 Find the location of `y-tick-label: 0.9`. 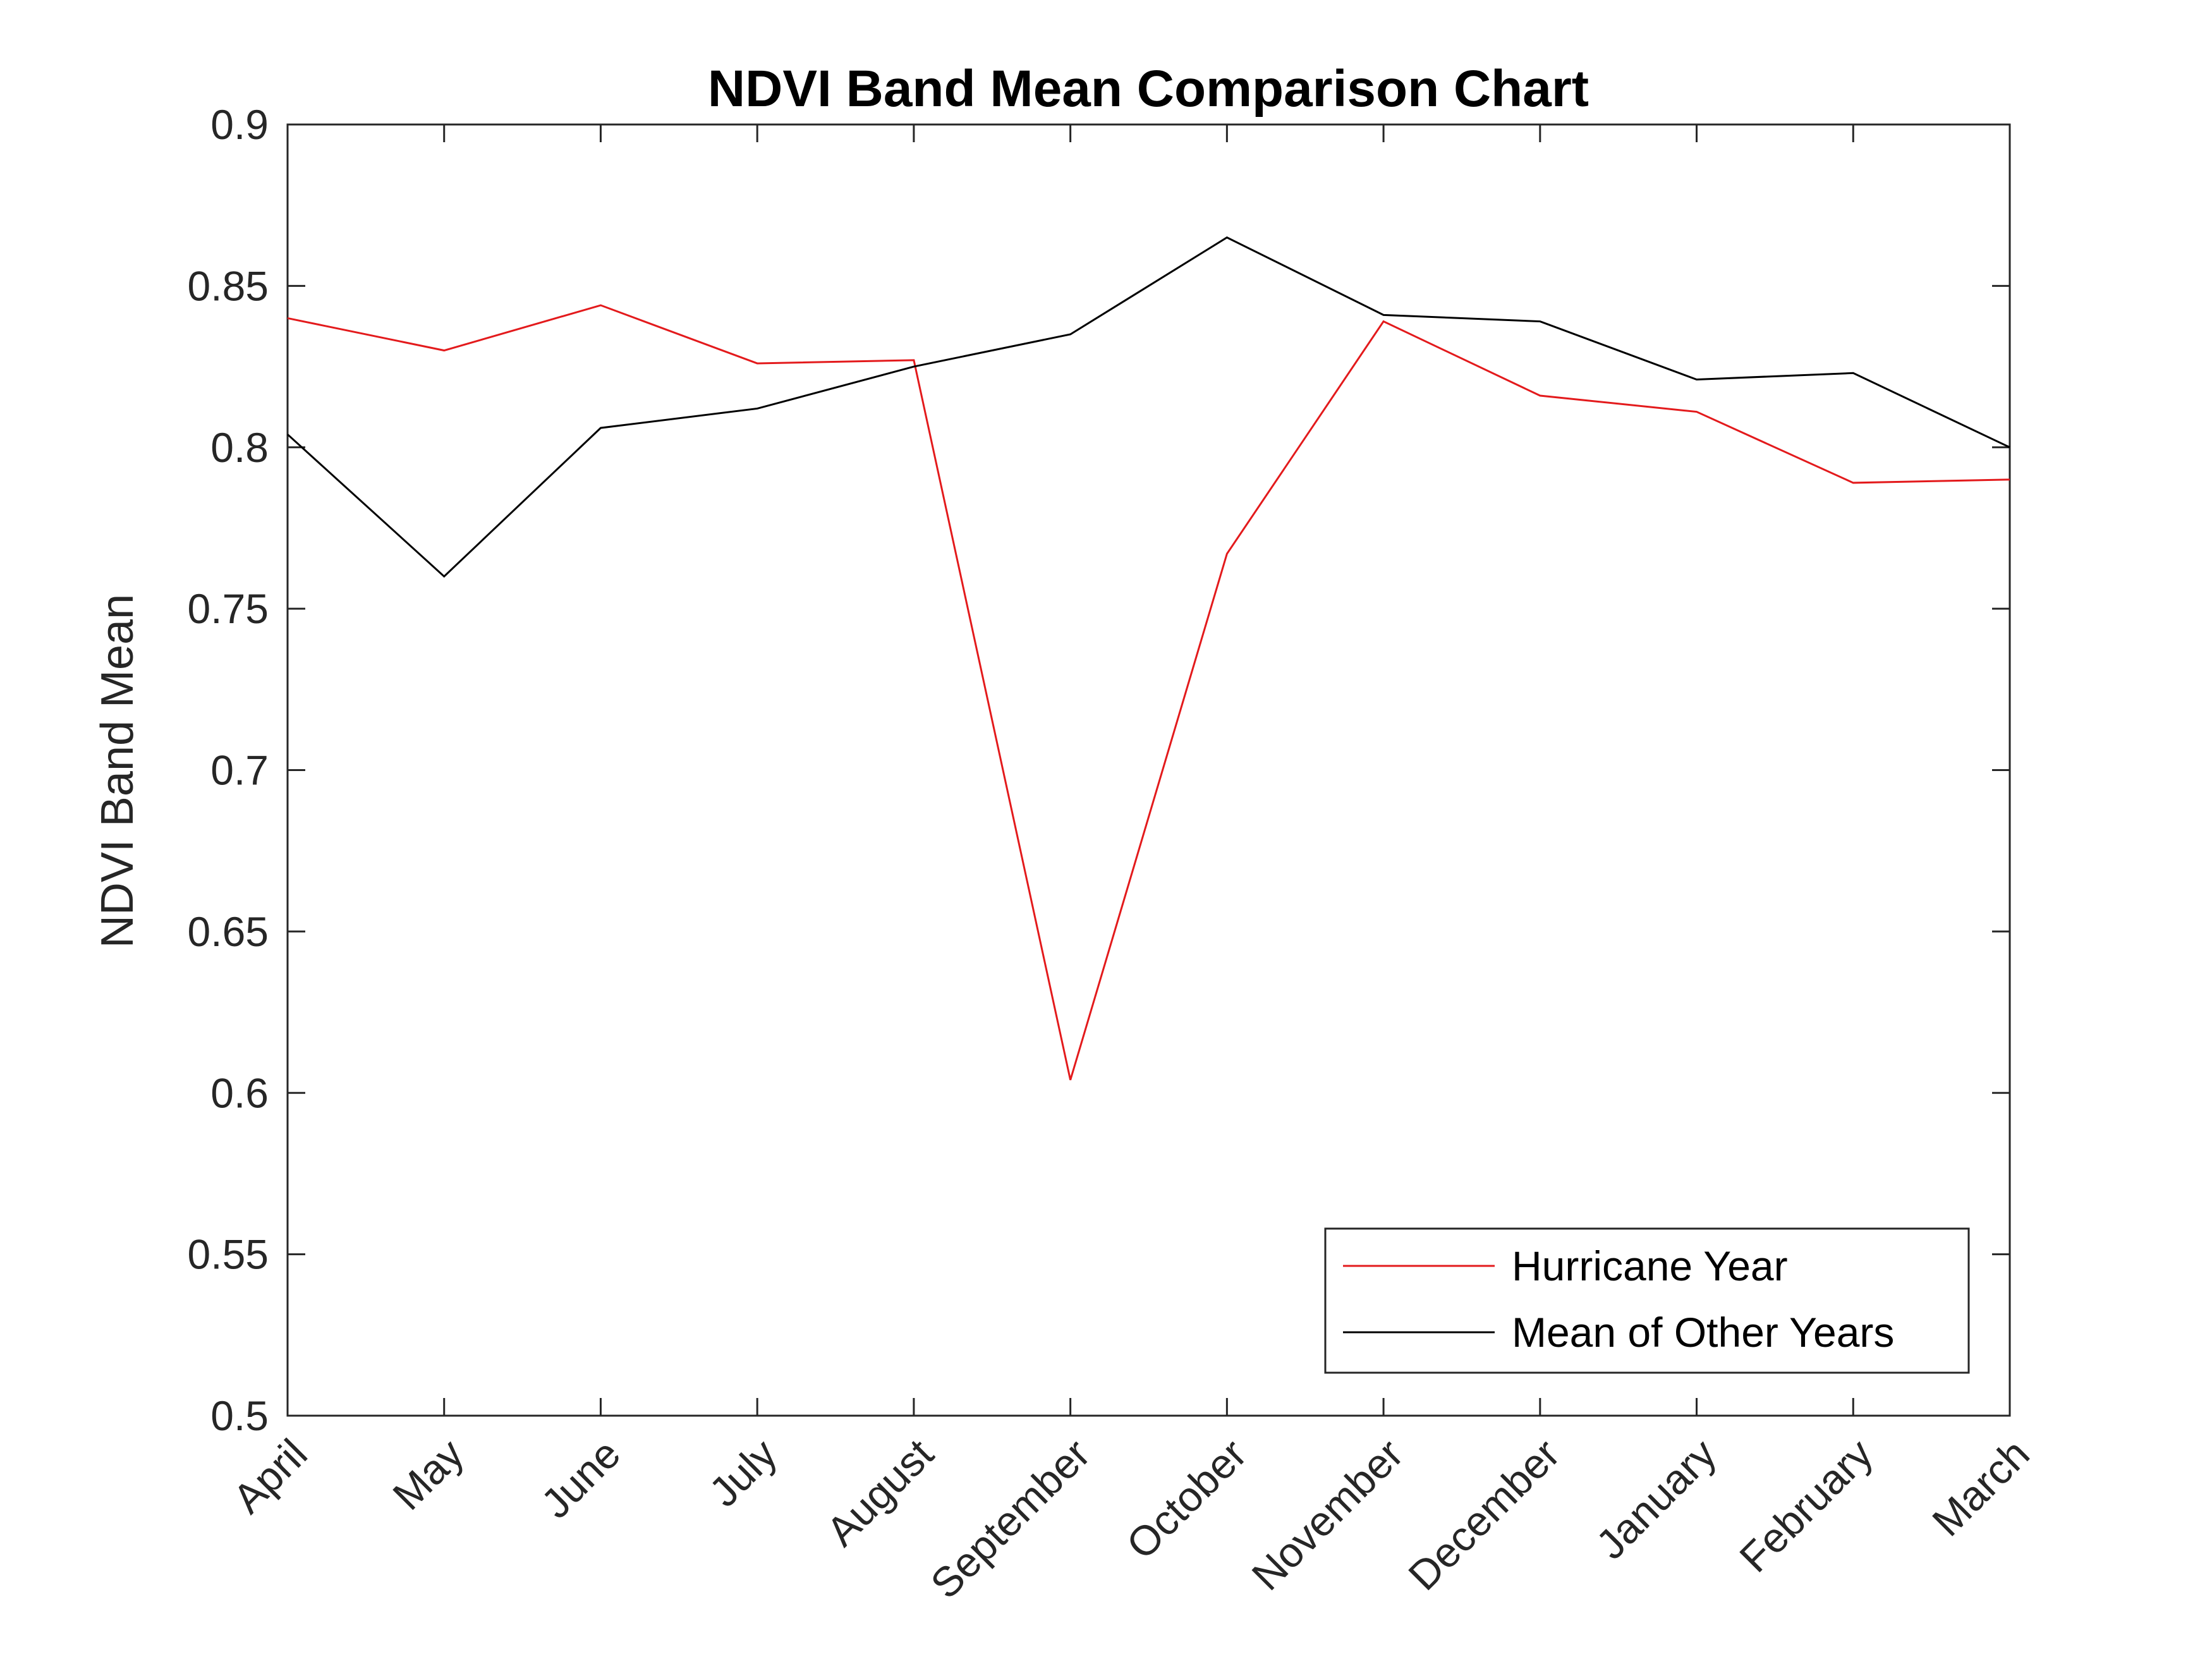

y-tick-label: 0.9 is located at coordinates (240, 125).